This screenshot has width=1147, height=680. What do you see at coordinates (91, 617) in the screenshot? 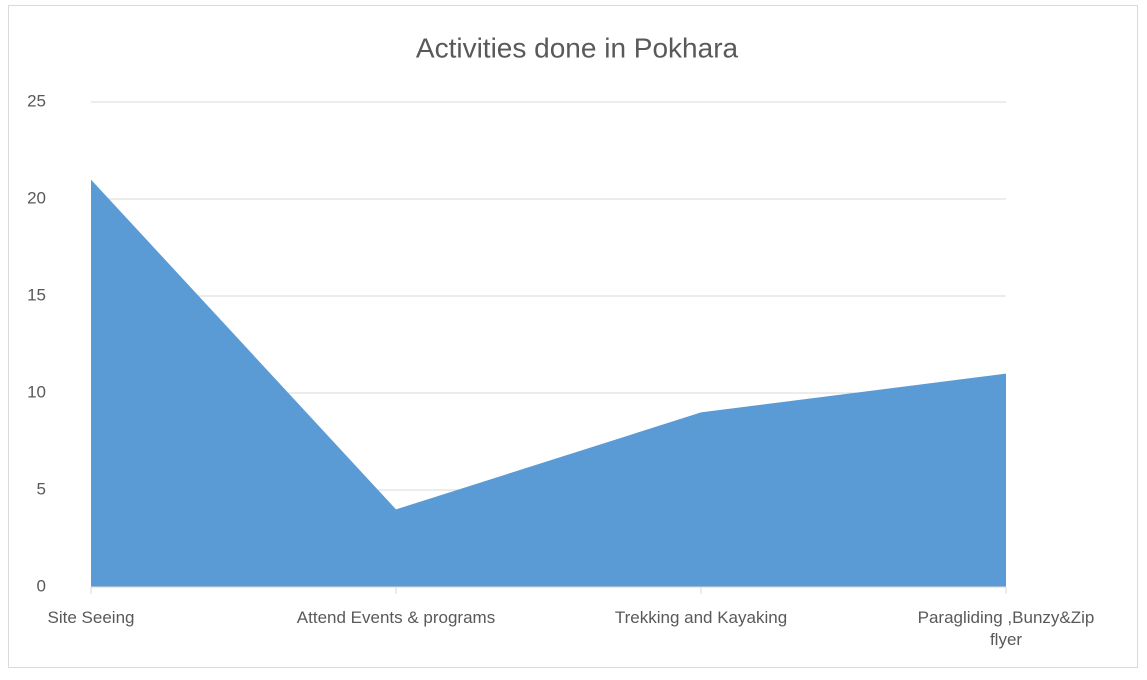
I see `x-tick-label: Site Seeing` at bounding box center [91, 617].